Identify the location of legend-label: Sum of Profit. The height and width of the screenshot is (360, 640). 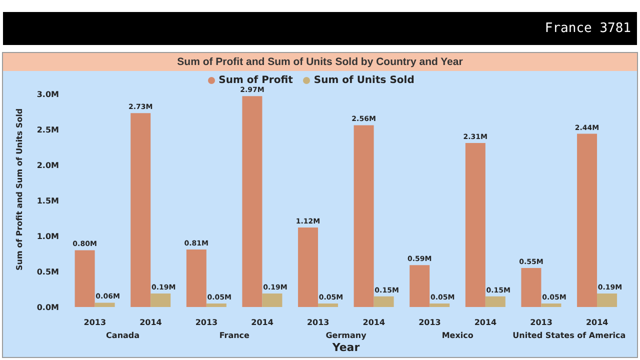
(255, 80).